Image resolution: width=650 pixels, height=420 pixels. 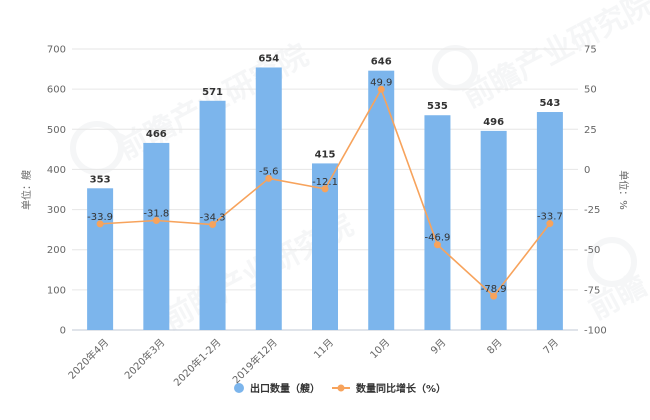 What do you see at coordinates (381, 62) in the screenshot?
I see `bar-data-label: 646` at bounding box center [381, 62].